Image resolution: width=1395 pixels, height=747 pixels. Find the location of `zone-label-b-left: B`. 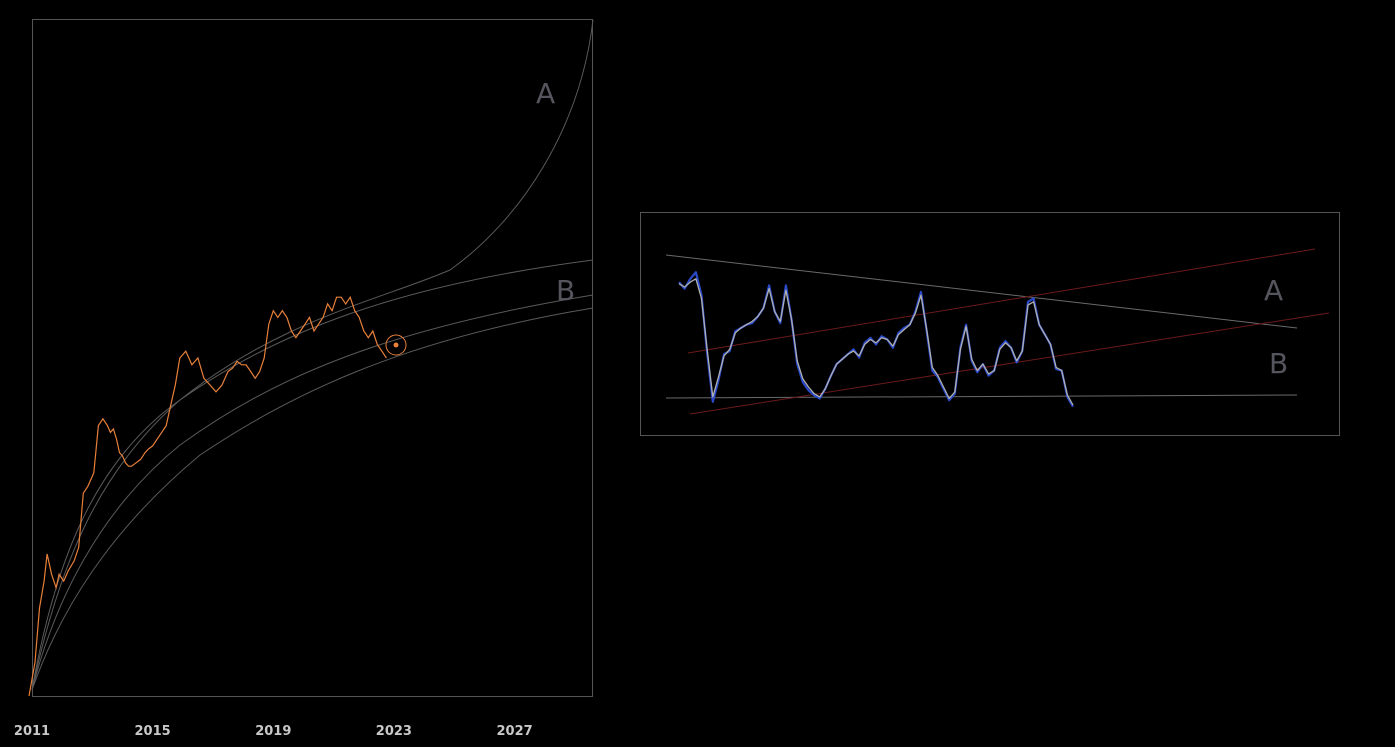

zone-label-b-left: B is located at coordinates (565, 290).